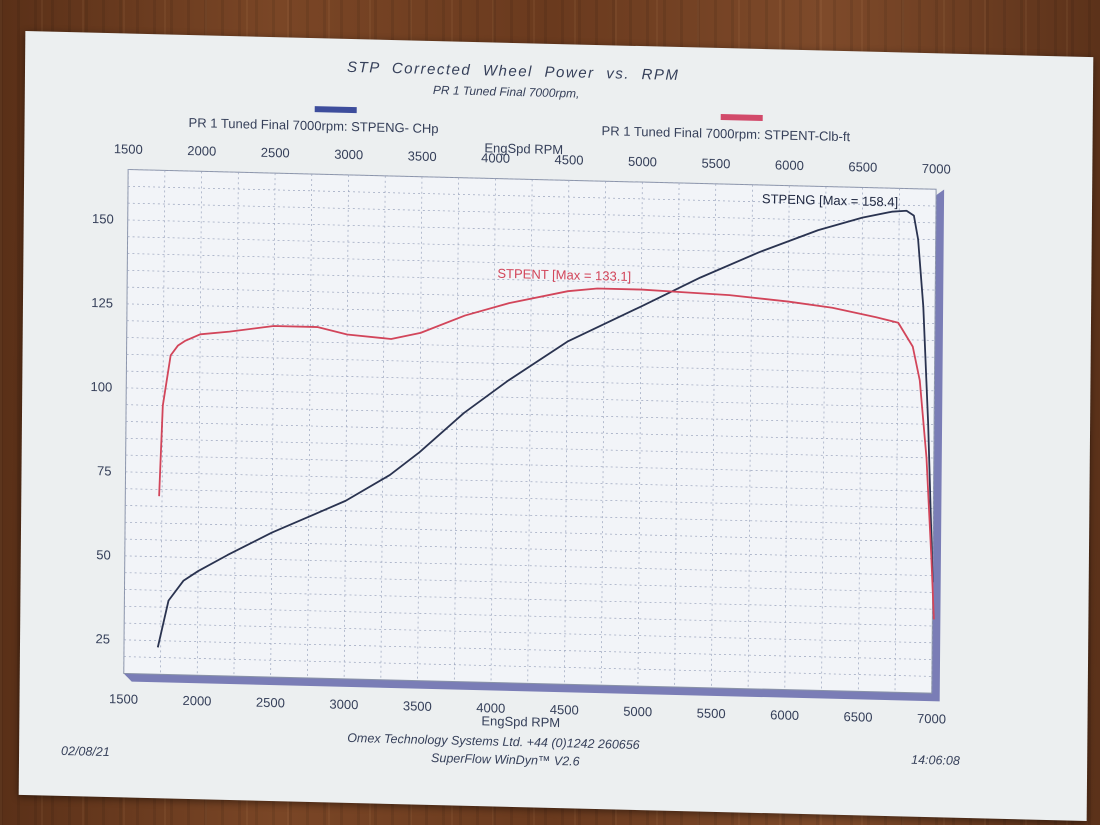  I want to click on y-tick-label: 75, so click(104, 470).